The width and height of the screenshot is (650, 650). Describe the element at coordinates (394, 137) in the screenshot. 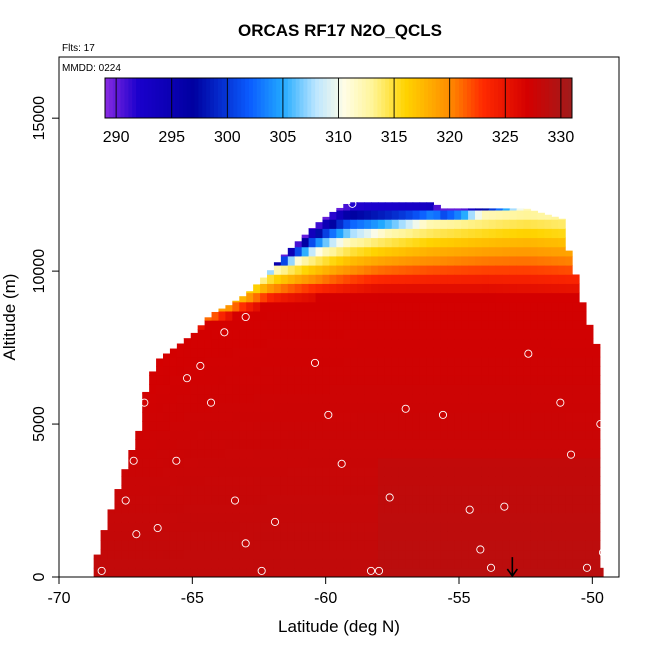

I see `colorbar-tick-label: 315` at that location.